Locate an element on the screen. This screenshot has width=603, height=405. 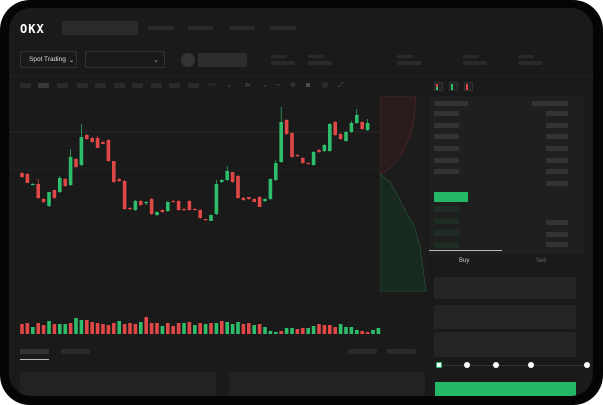
amount-input is located at coordinates (505, 317).